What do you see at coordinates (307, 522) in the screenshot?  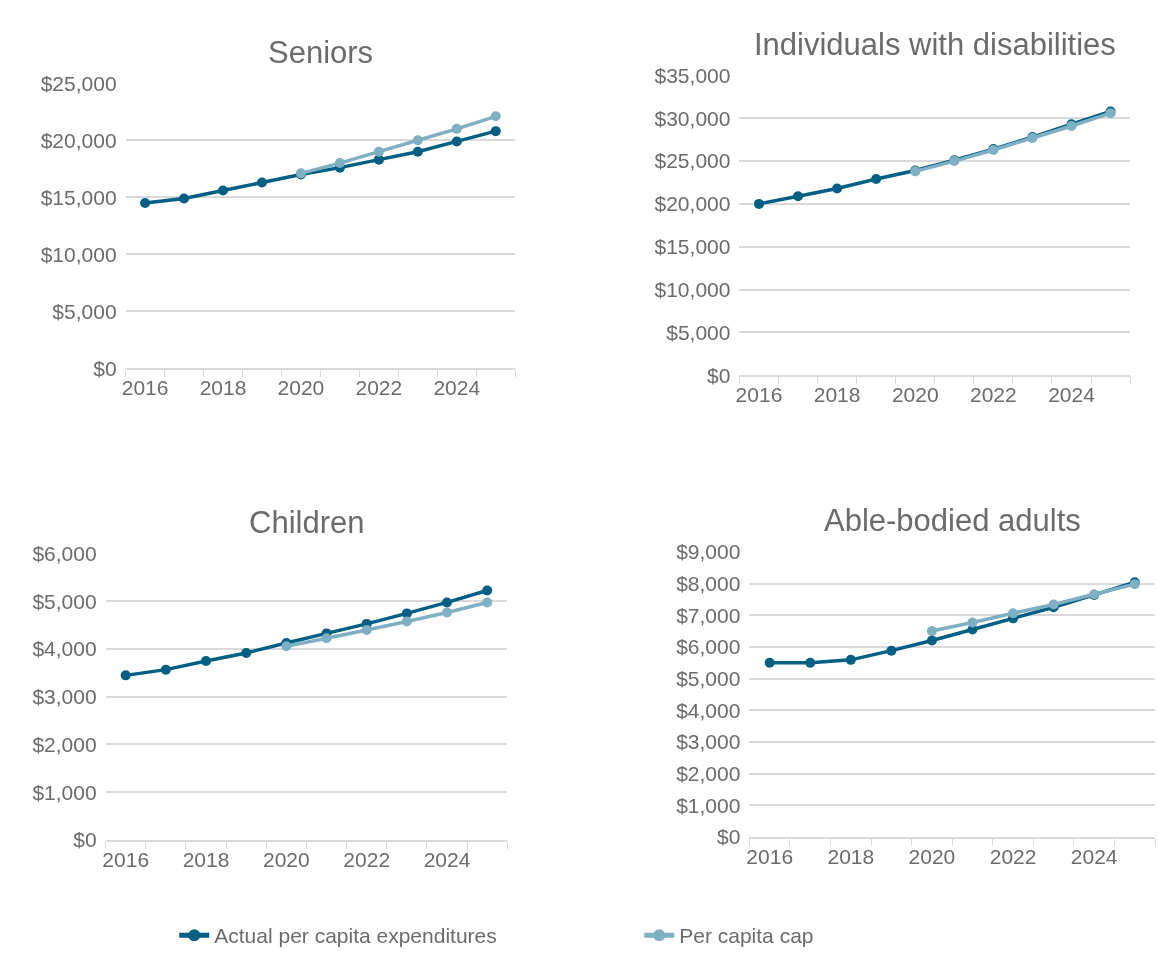 I see `chart-title: Children` at bounding box center [307, 522].